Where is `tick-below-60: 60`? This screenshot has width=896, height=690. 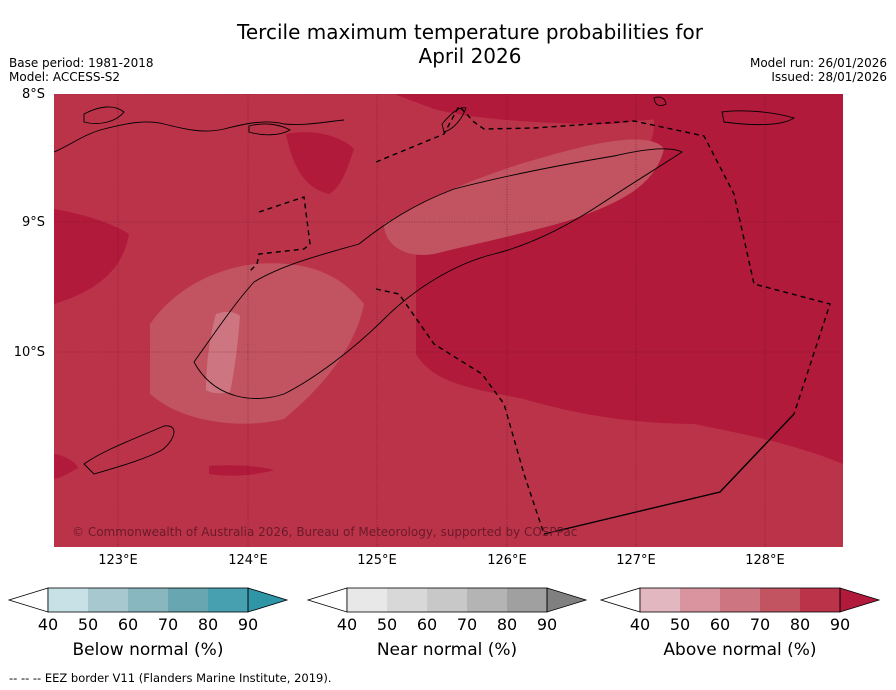 tick-below-60: 60 is located at coordinates (128, 624).